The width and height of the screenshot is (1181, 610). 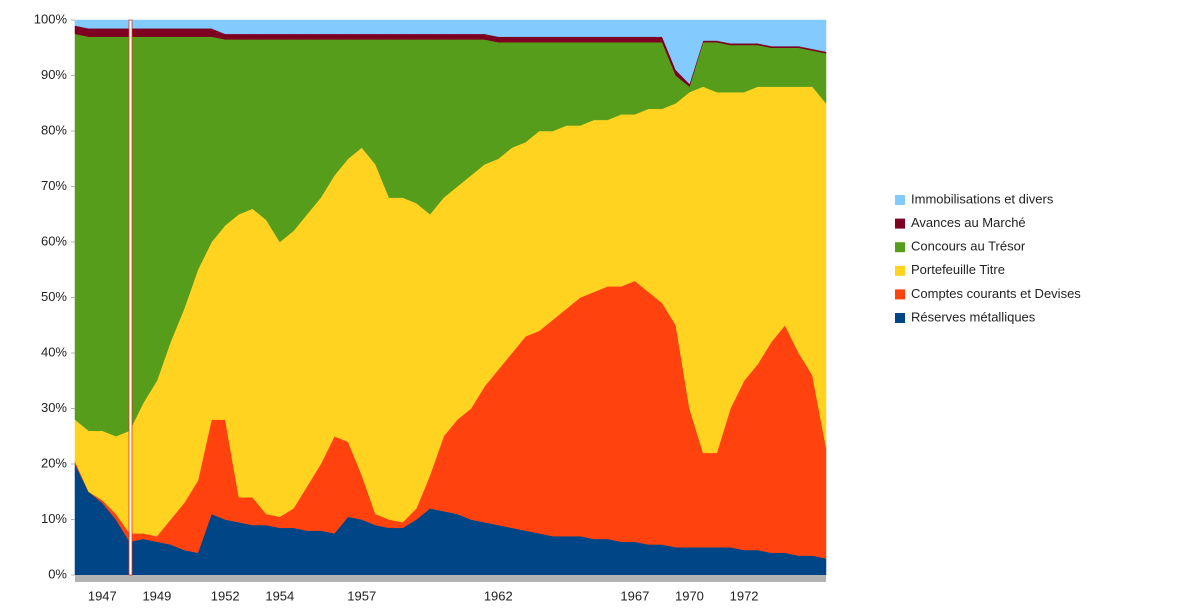 I want to click on legend-label: Portefeuille Titre, so click(x=958, y=269).